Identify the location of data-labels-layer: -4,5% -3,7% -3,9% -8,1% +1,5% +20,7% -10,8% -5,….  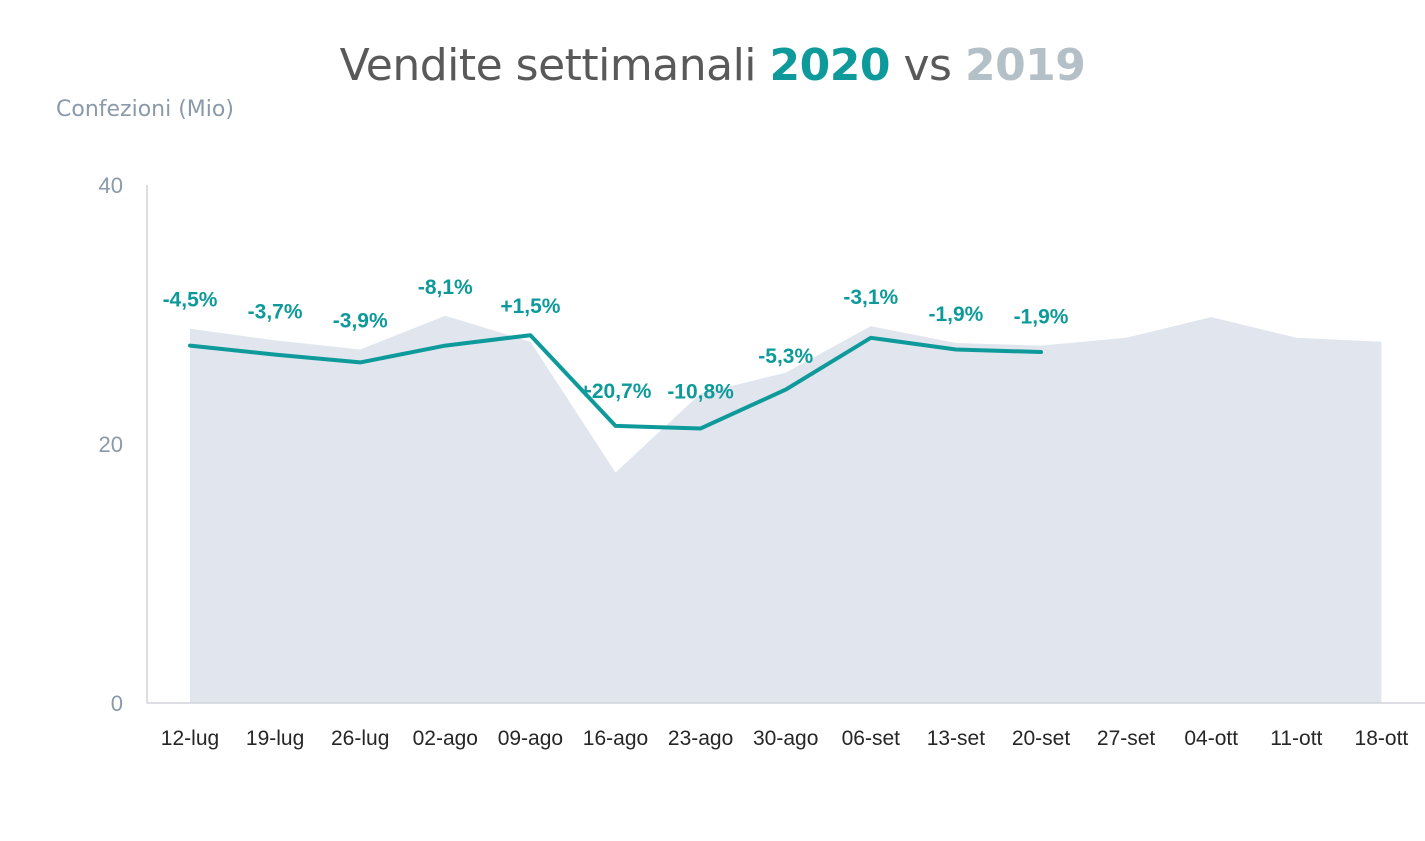
(616, 340).